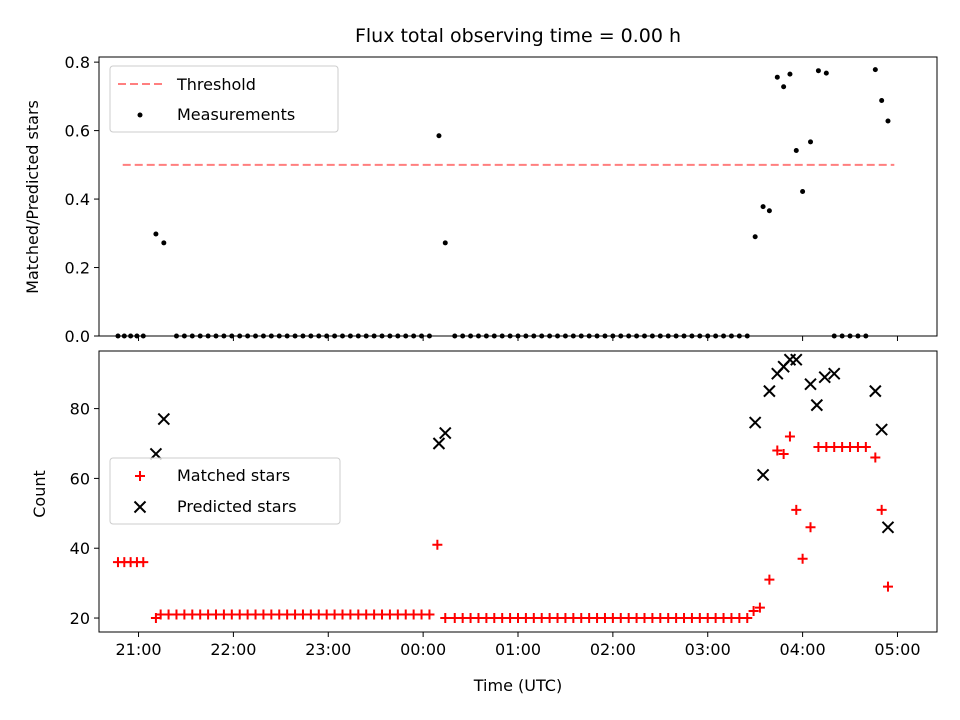 Image resolution: width=960 pixels, height=720 pixels. I want to click on y-tick-label: 60, so click(80, 478).